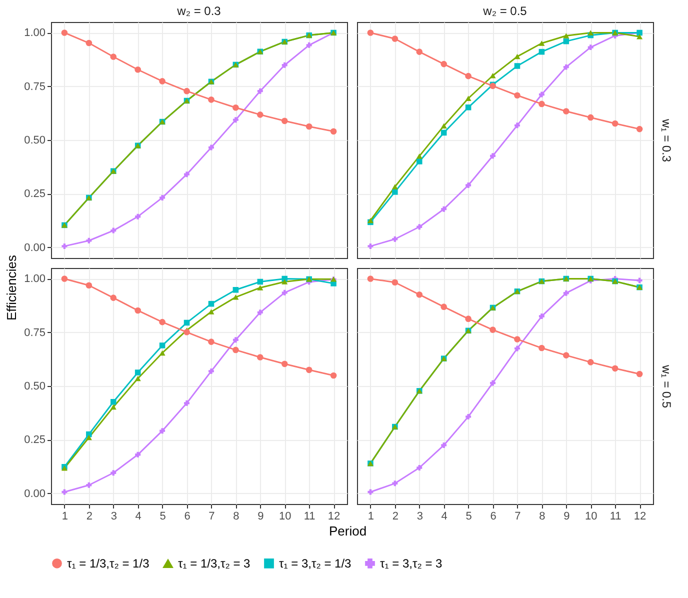 The height and width of the screenshot is (598, 688). I want to click on chart-title: w₂ = 0.5, so click(505, 11).